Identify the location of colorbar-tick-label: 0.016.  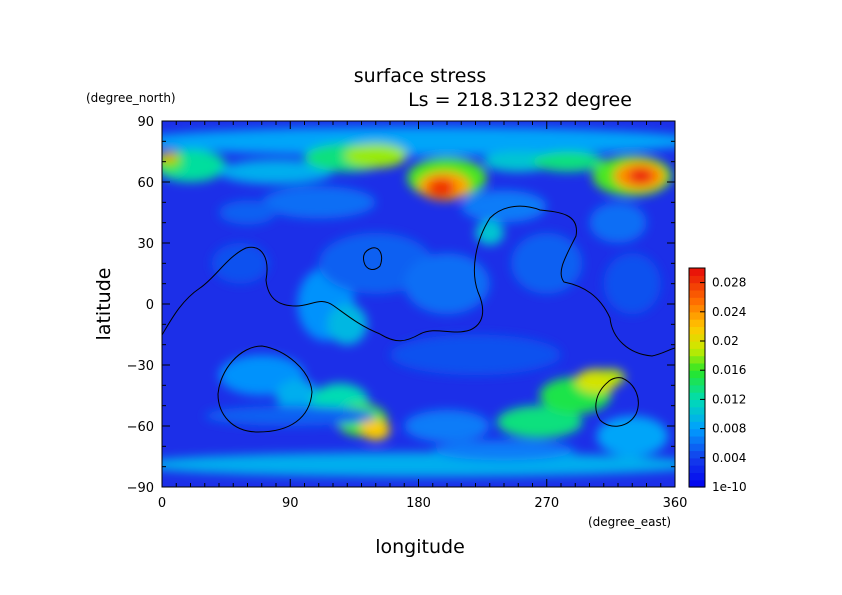
(729, 370).